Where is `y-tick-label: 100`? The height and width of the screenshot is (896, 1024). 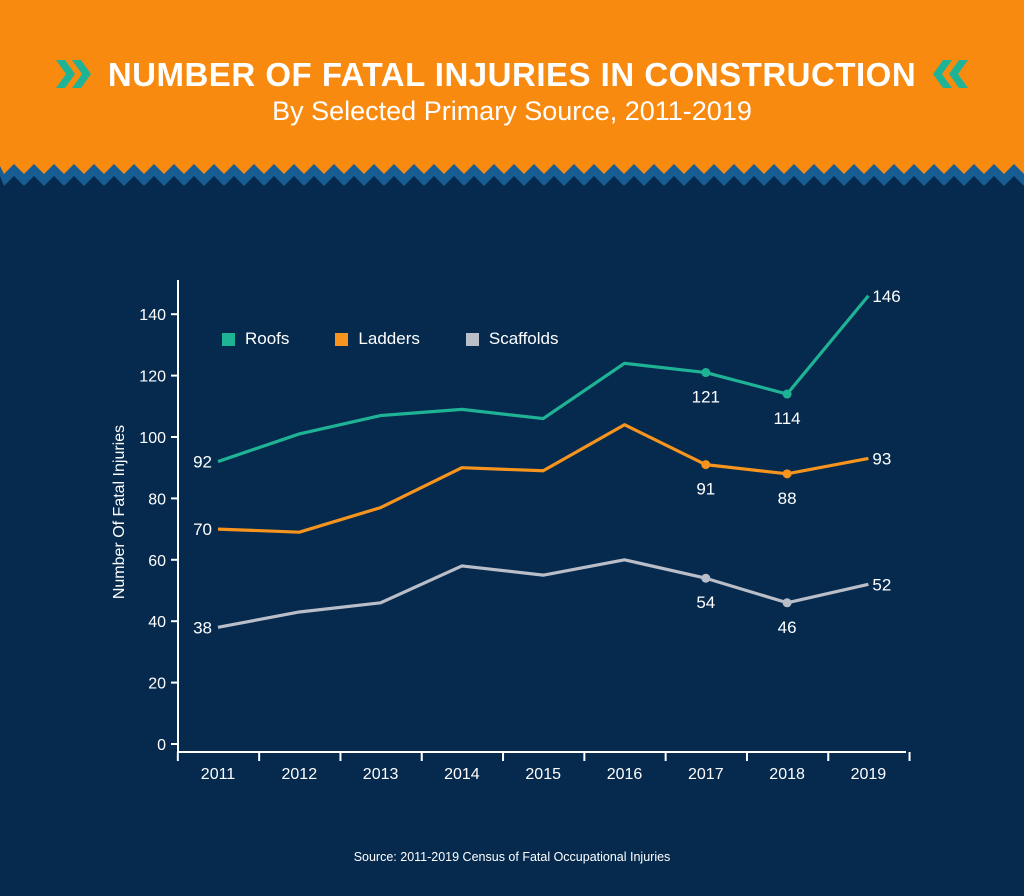
y-tick-label: 100 is located at coordinates (152, 438).